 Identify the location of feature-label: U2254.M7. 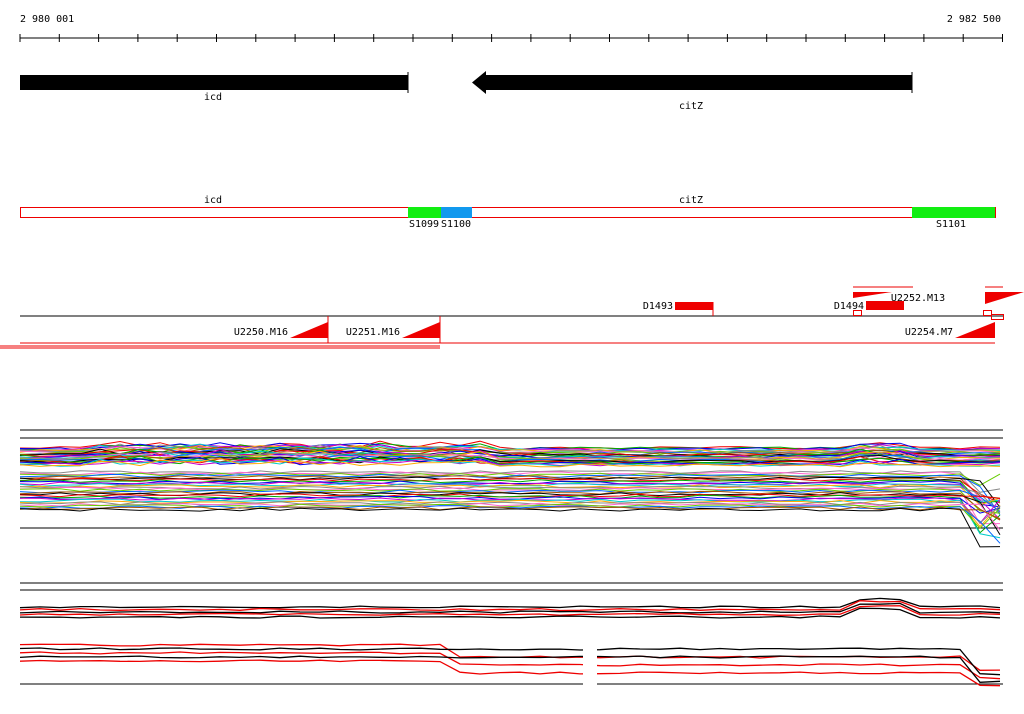
(929, 332).